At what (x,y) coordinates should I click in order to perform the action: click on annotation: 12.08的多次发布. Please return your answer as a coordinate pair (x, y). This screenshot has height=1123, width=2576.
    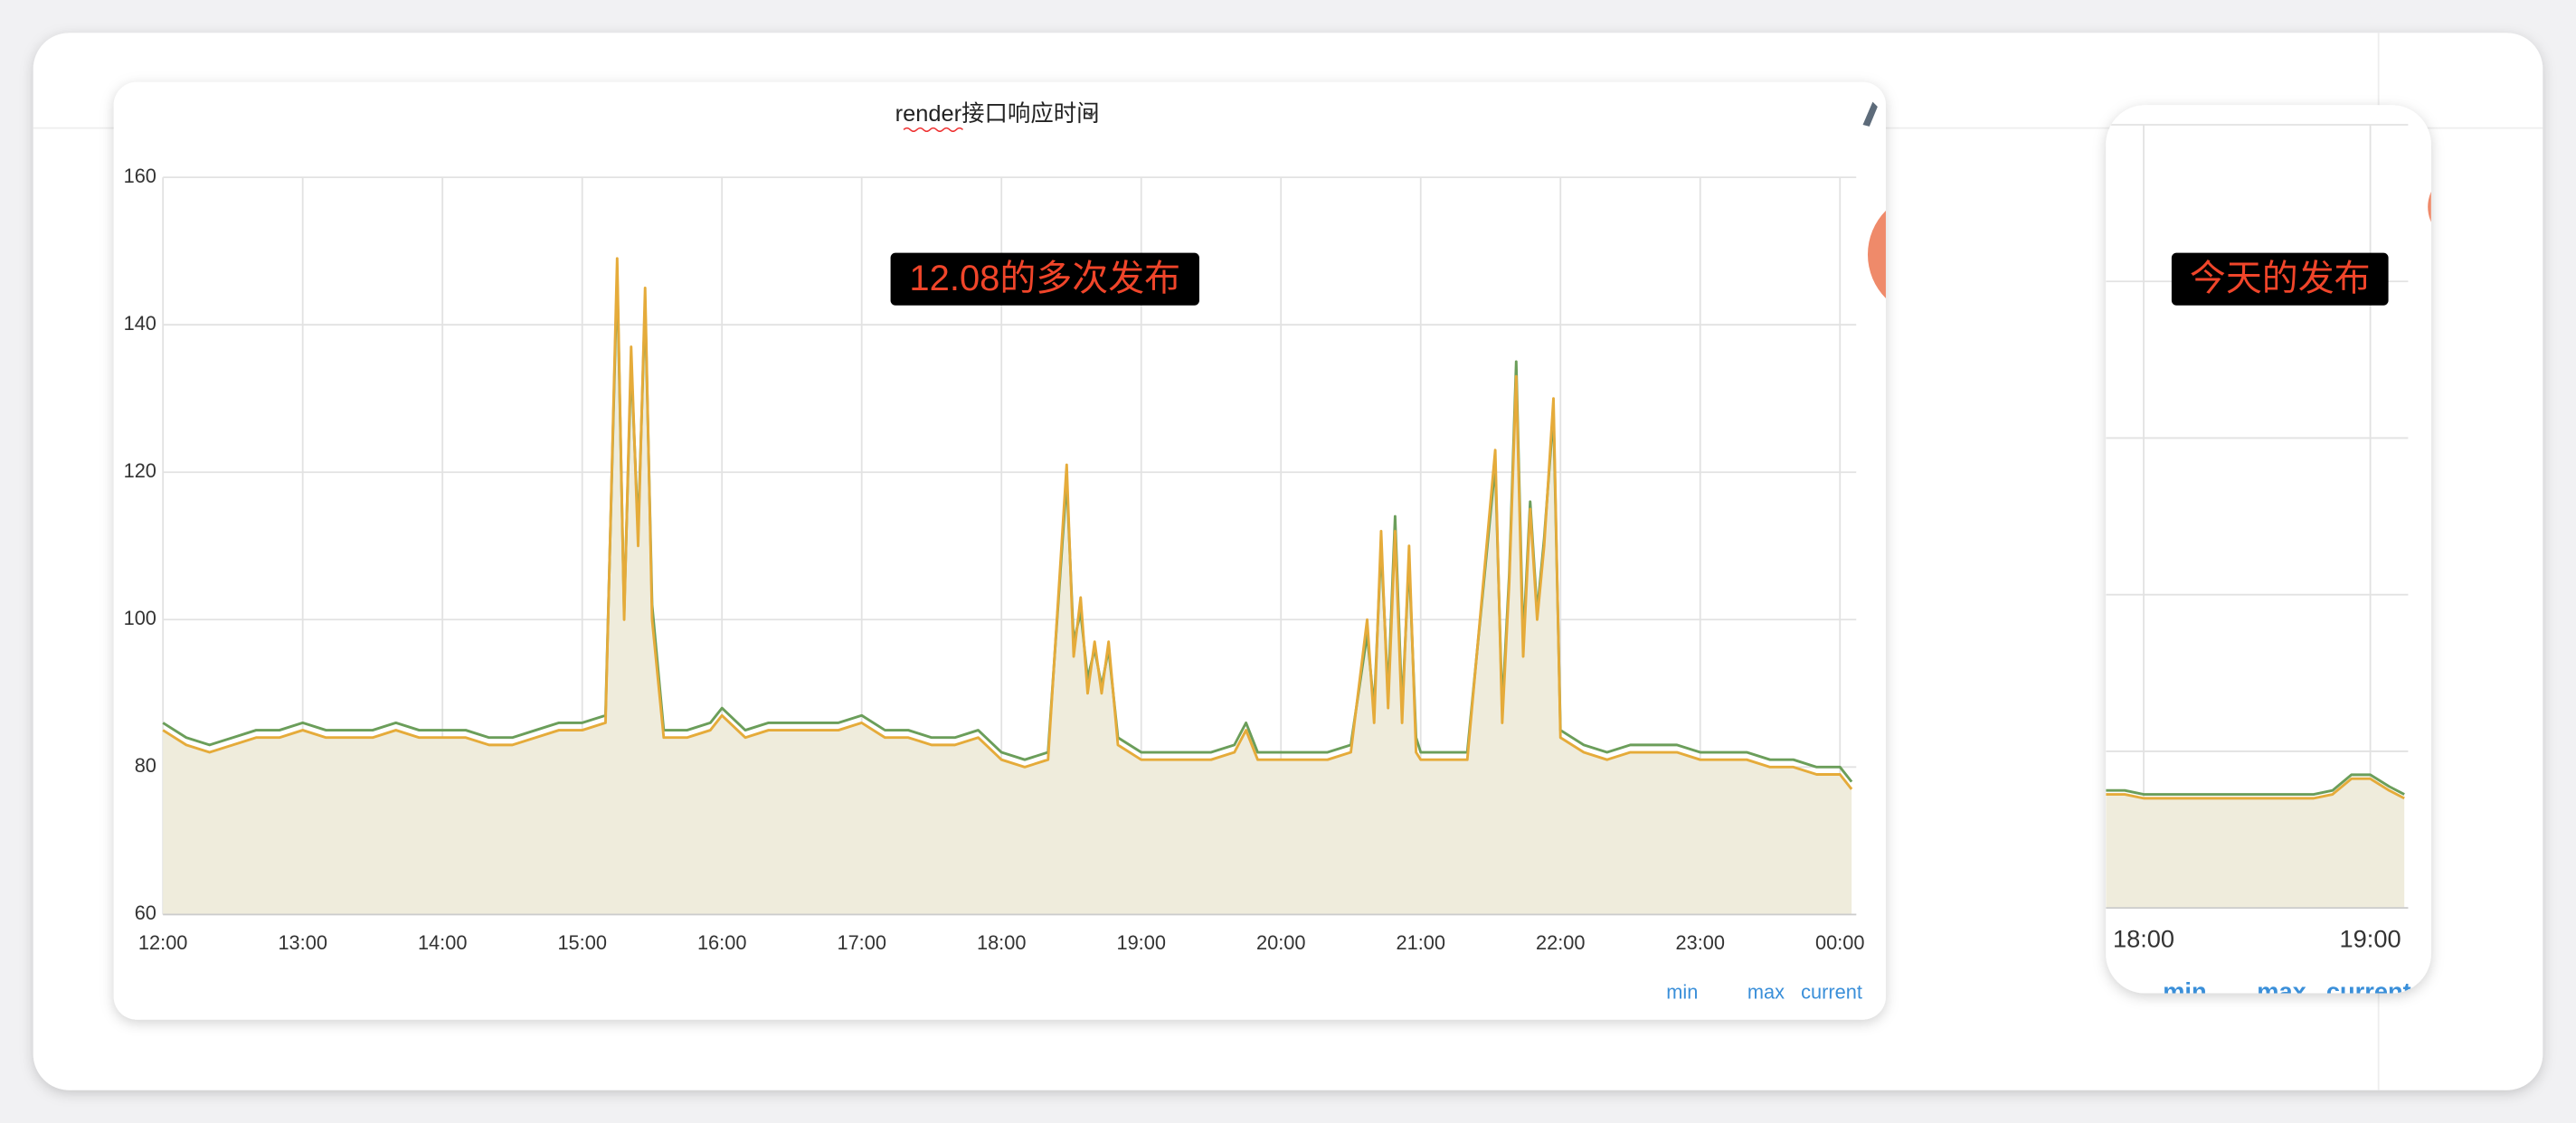
    Looking at the image, I should click on (1044, 278).